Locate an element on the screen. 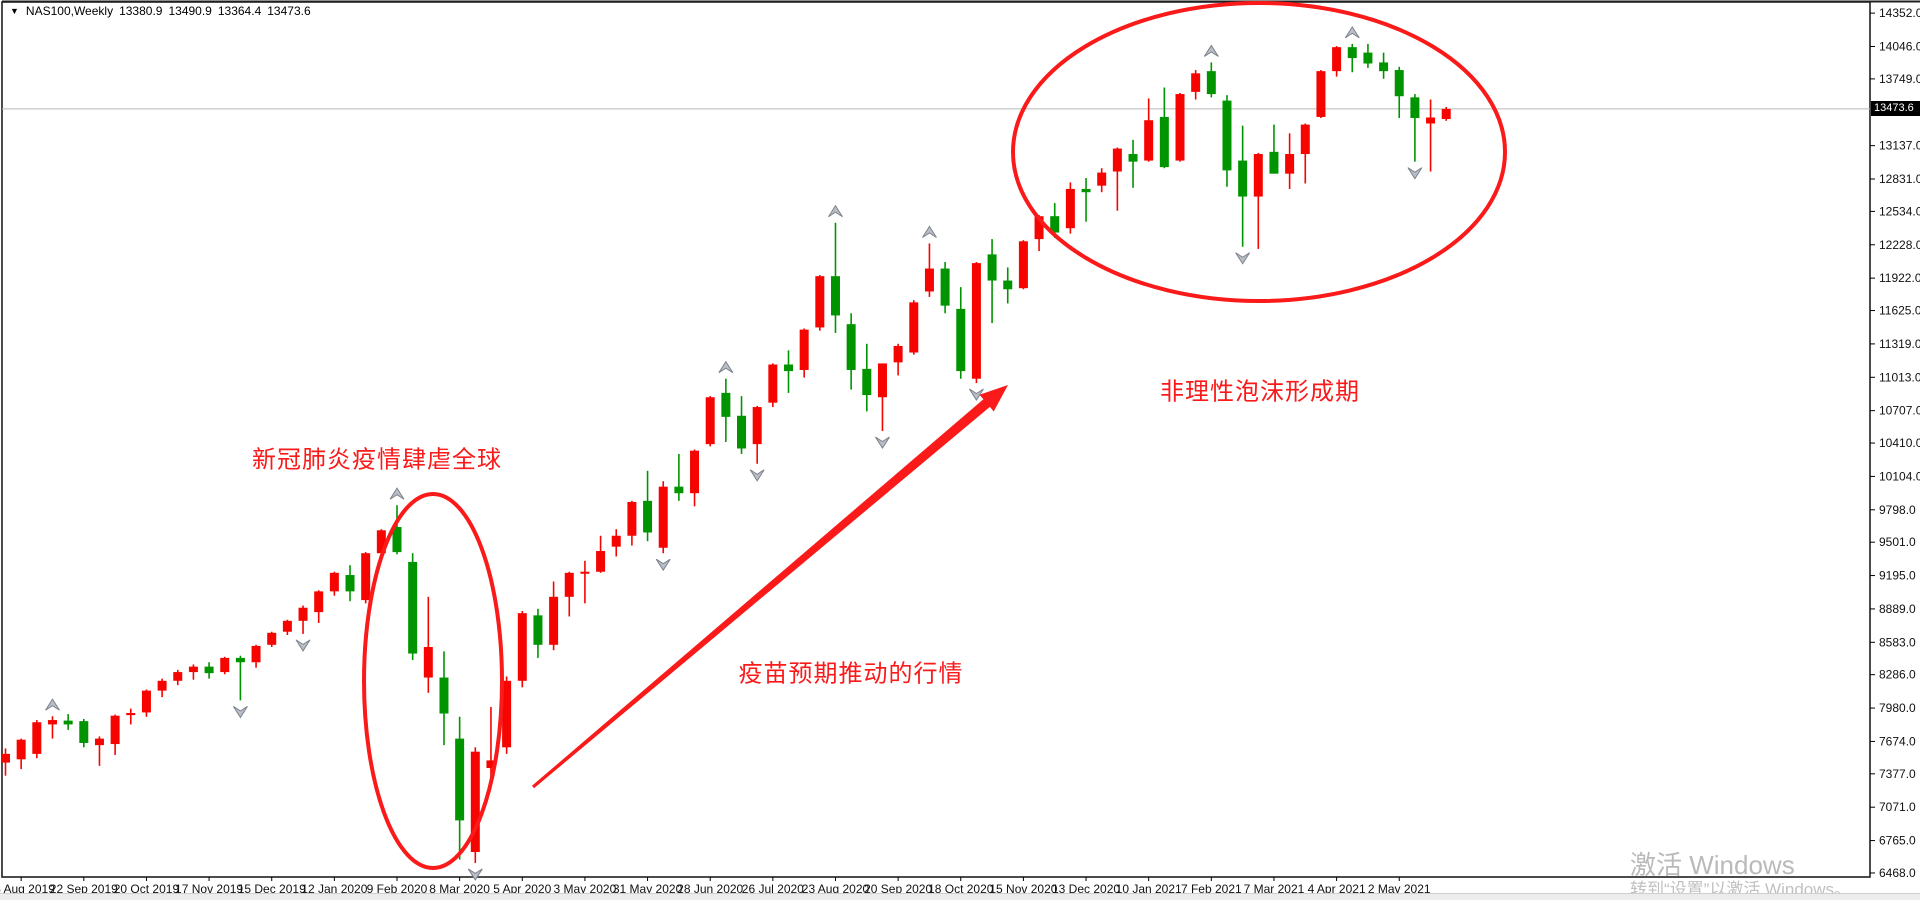 The height and width of the screenshot is (900, 1920). price-tick-label: 8889.0 is located at coordinates (1897, 609).